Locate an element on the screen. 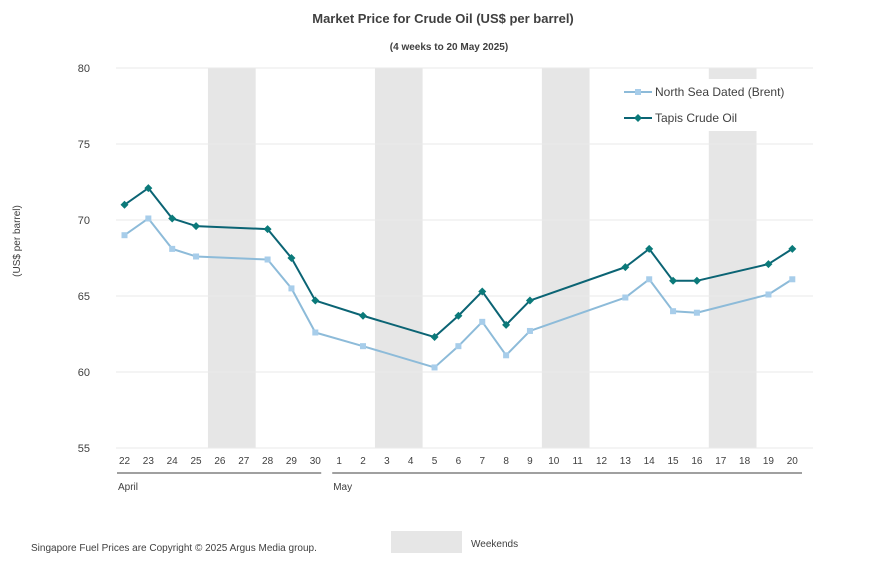 Image resolution: width=887 pixels, height=571 pixels. x-tick-label-8: 30 is located at coordinates (316, 461).